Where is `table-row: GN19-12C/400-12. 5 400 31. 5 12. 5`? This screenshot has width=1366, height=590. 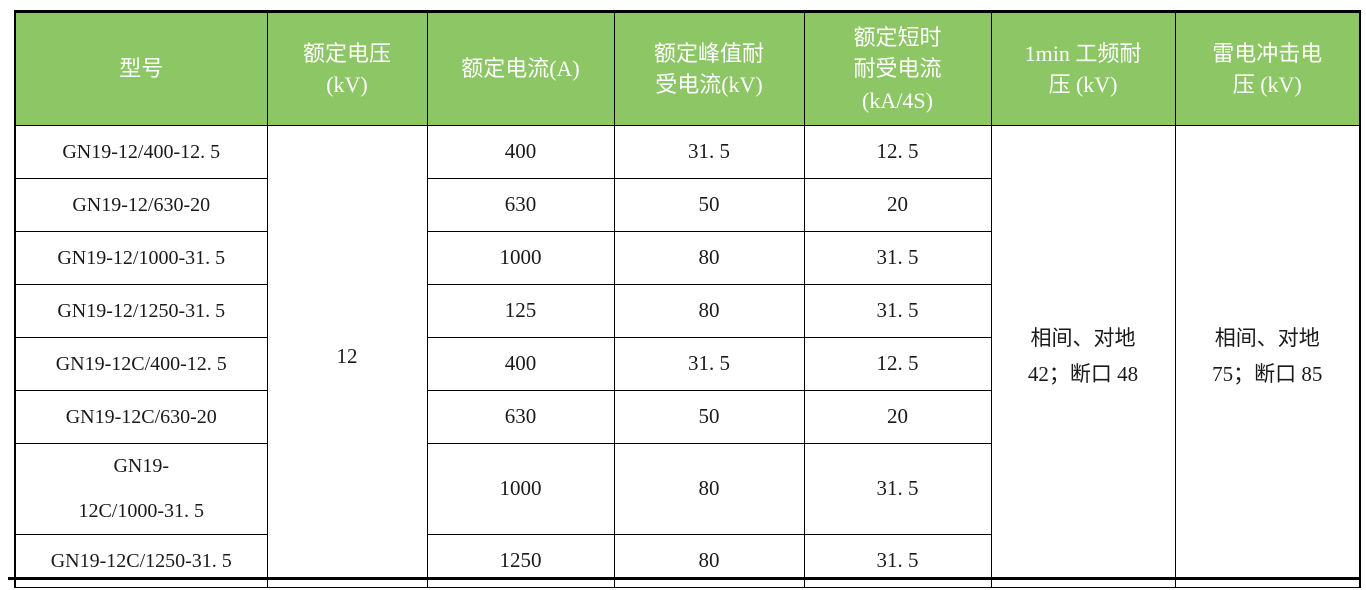
table-row: GN19-12C/400-12. 5 400 31. 5 12. 5 is located at coordinates (687, 364).